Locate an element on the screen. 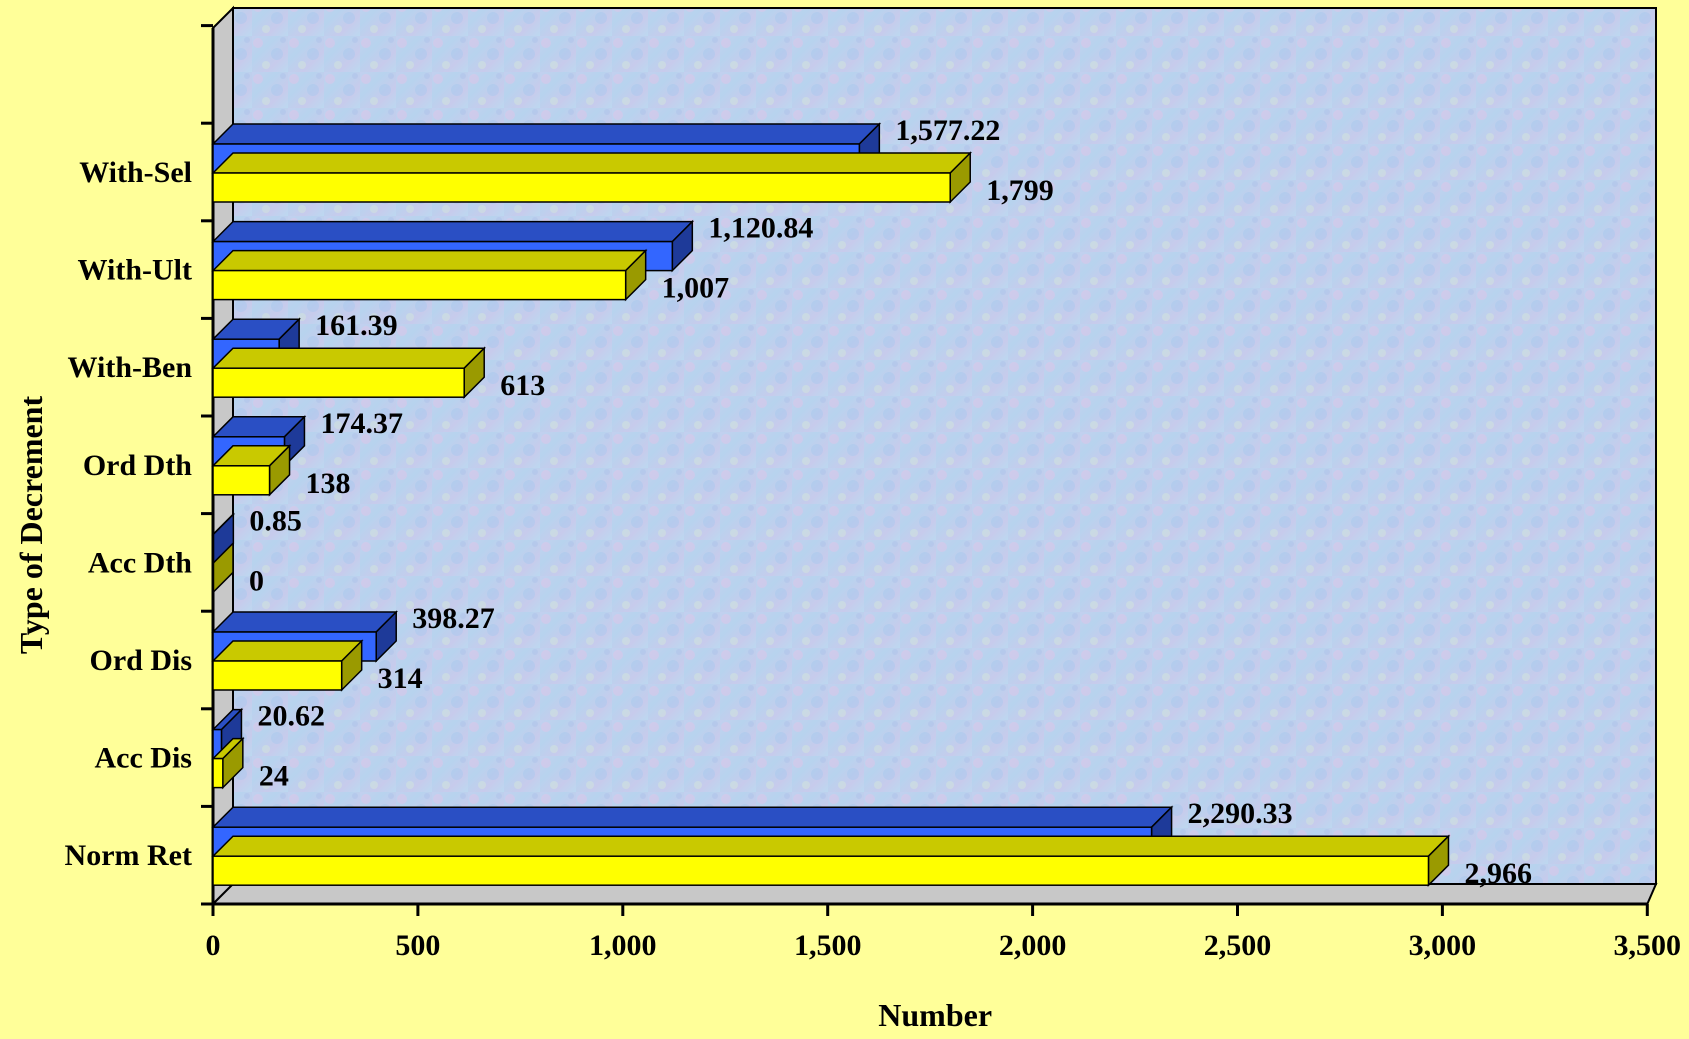  floor is located at coordinates (934, 894).